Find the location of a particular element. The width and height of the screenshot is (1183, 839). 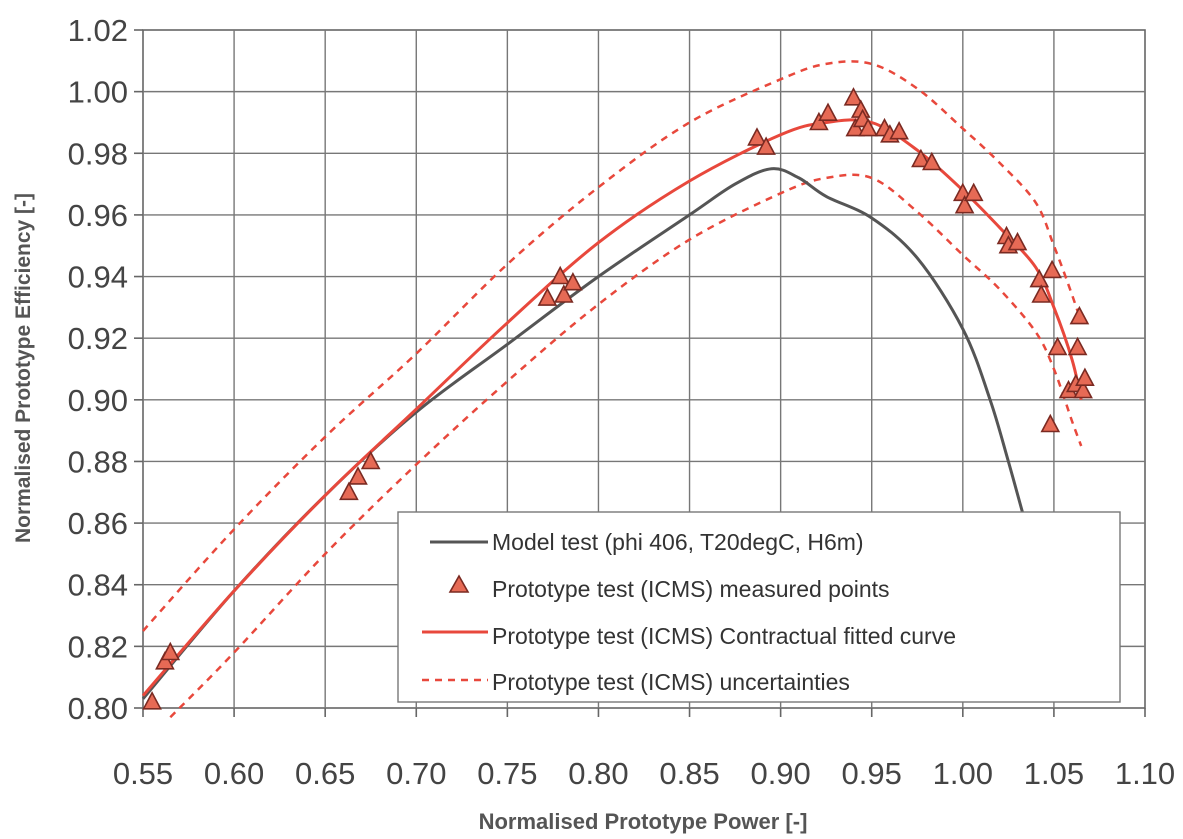

y-tick-label: 0.86 is located at coordinates (98, 523).